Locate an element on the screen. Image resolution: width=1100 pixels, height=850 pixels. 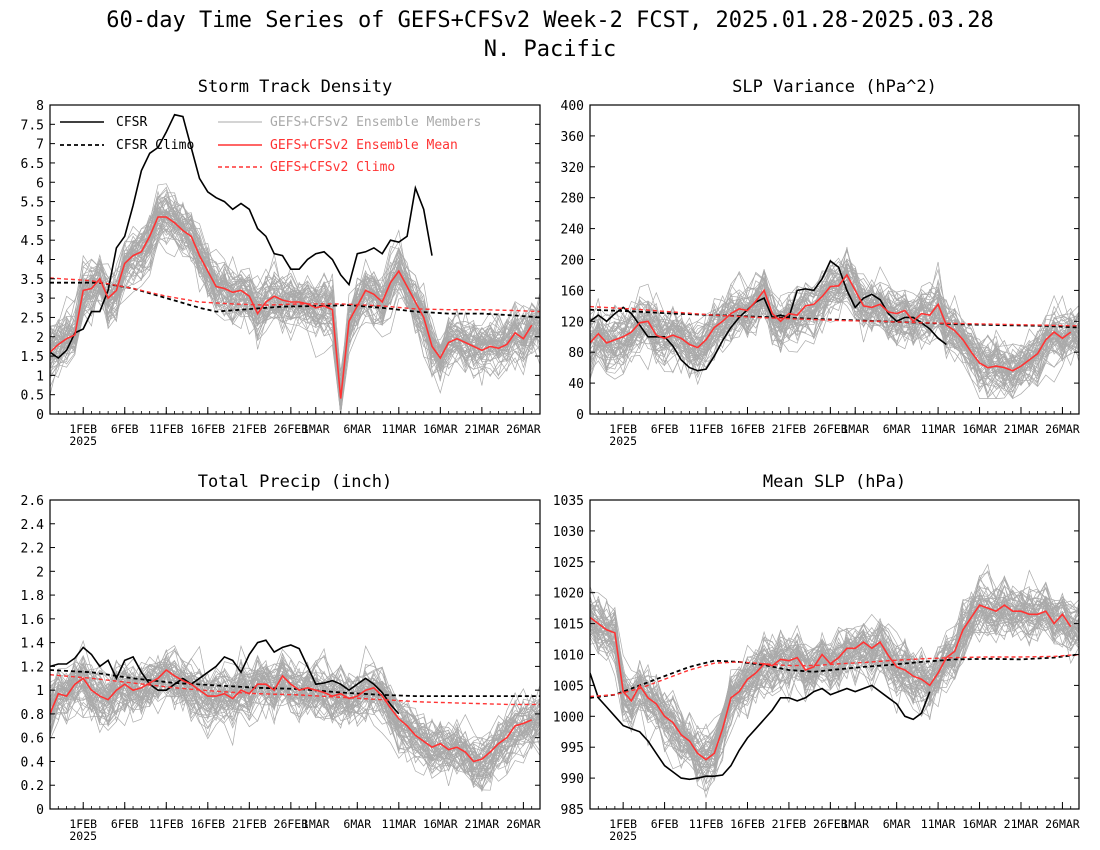
y-tick-label: 0.6 is located at coordinates (32, 739).